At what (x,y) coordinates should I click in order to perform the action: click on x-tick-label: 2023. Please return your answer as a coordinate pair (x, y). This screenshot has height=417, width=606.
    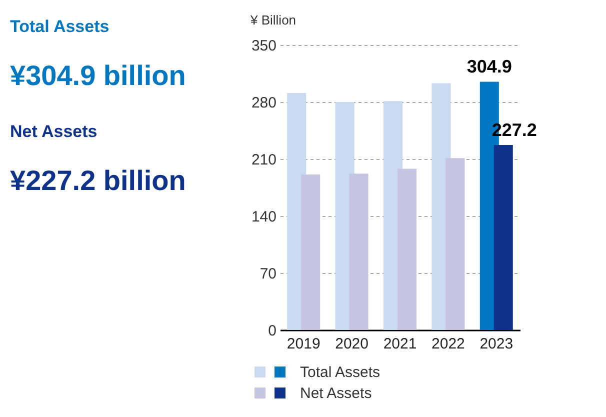
    Looking at the image, I should click on (497, 344).